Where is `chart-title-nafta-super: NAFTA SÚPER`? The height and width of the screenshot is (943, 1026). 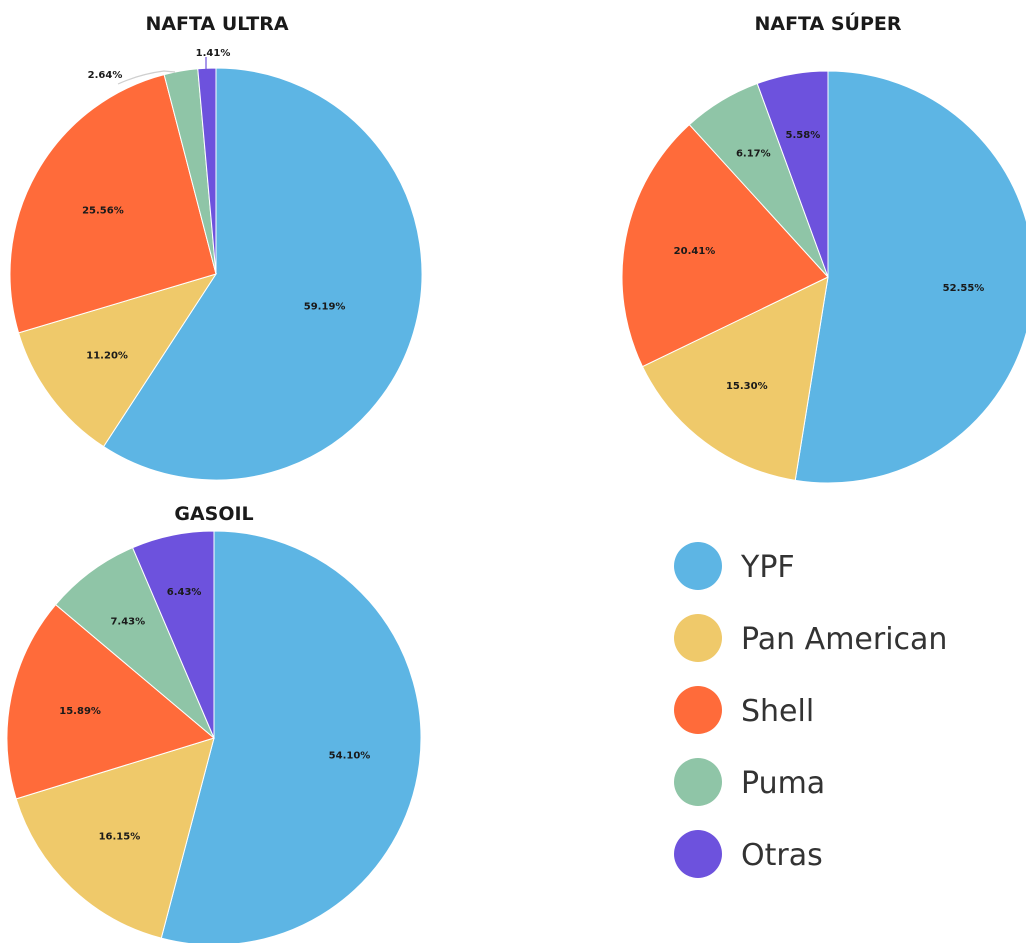 chart-title-nafta-super: NAFTA SÚPER is located at coordinates (827, 23).